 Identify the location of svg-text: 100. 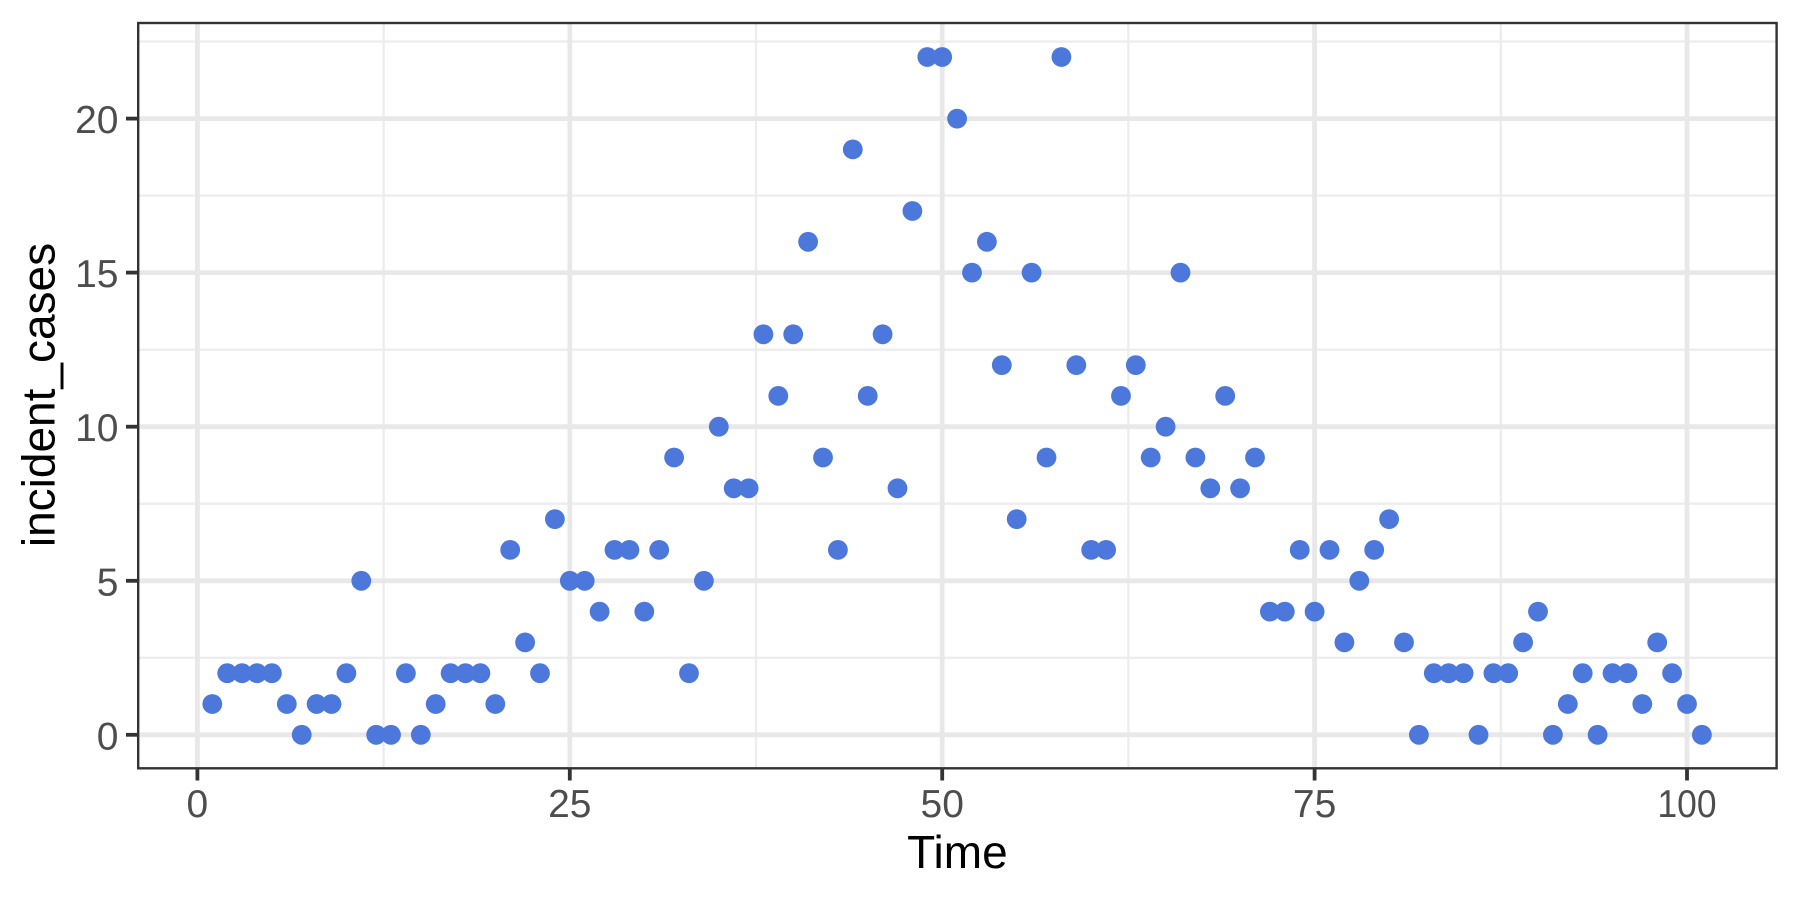
(1687, 804).